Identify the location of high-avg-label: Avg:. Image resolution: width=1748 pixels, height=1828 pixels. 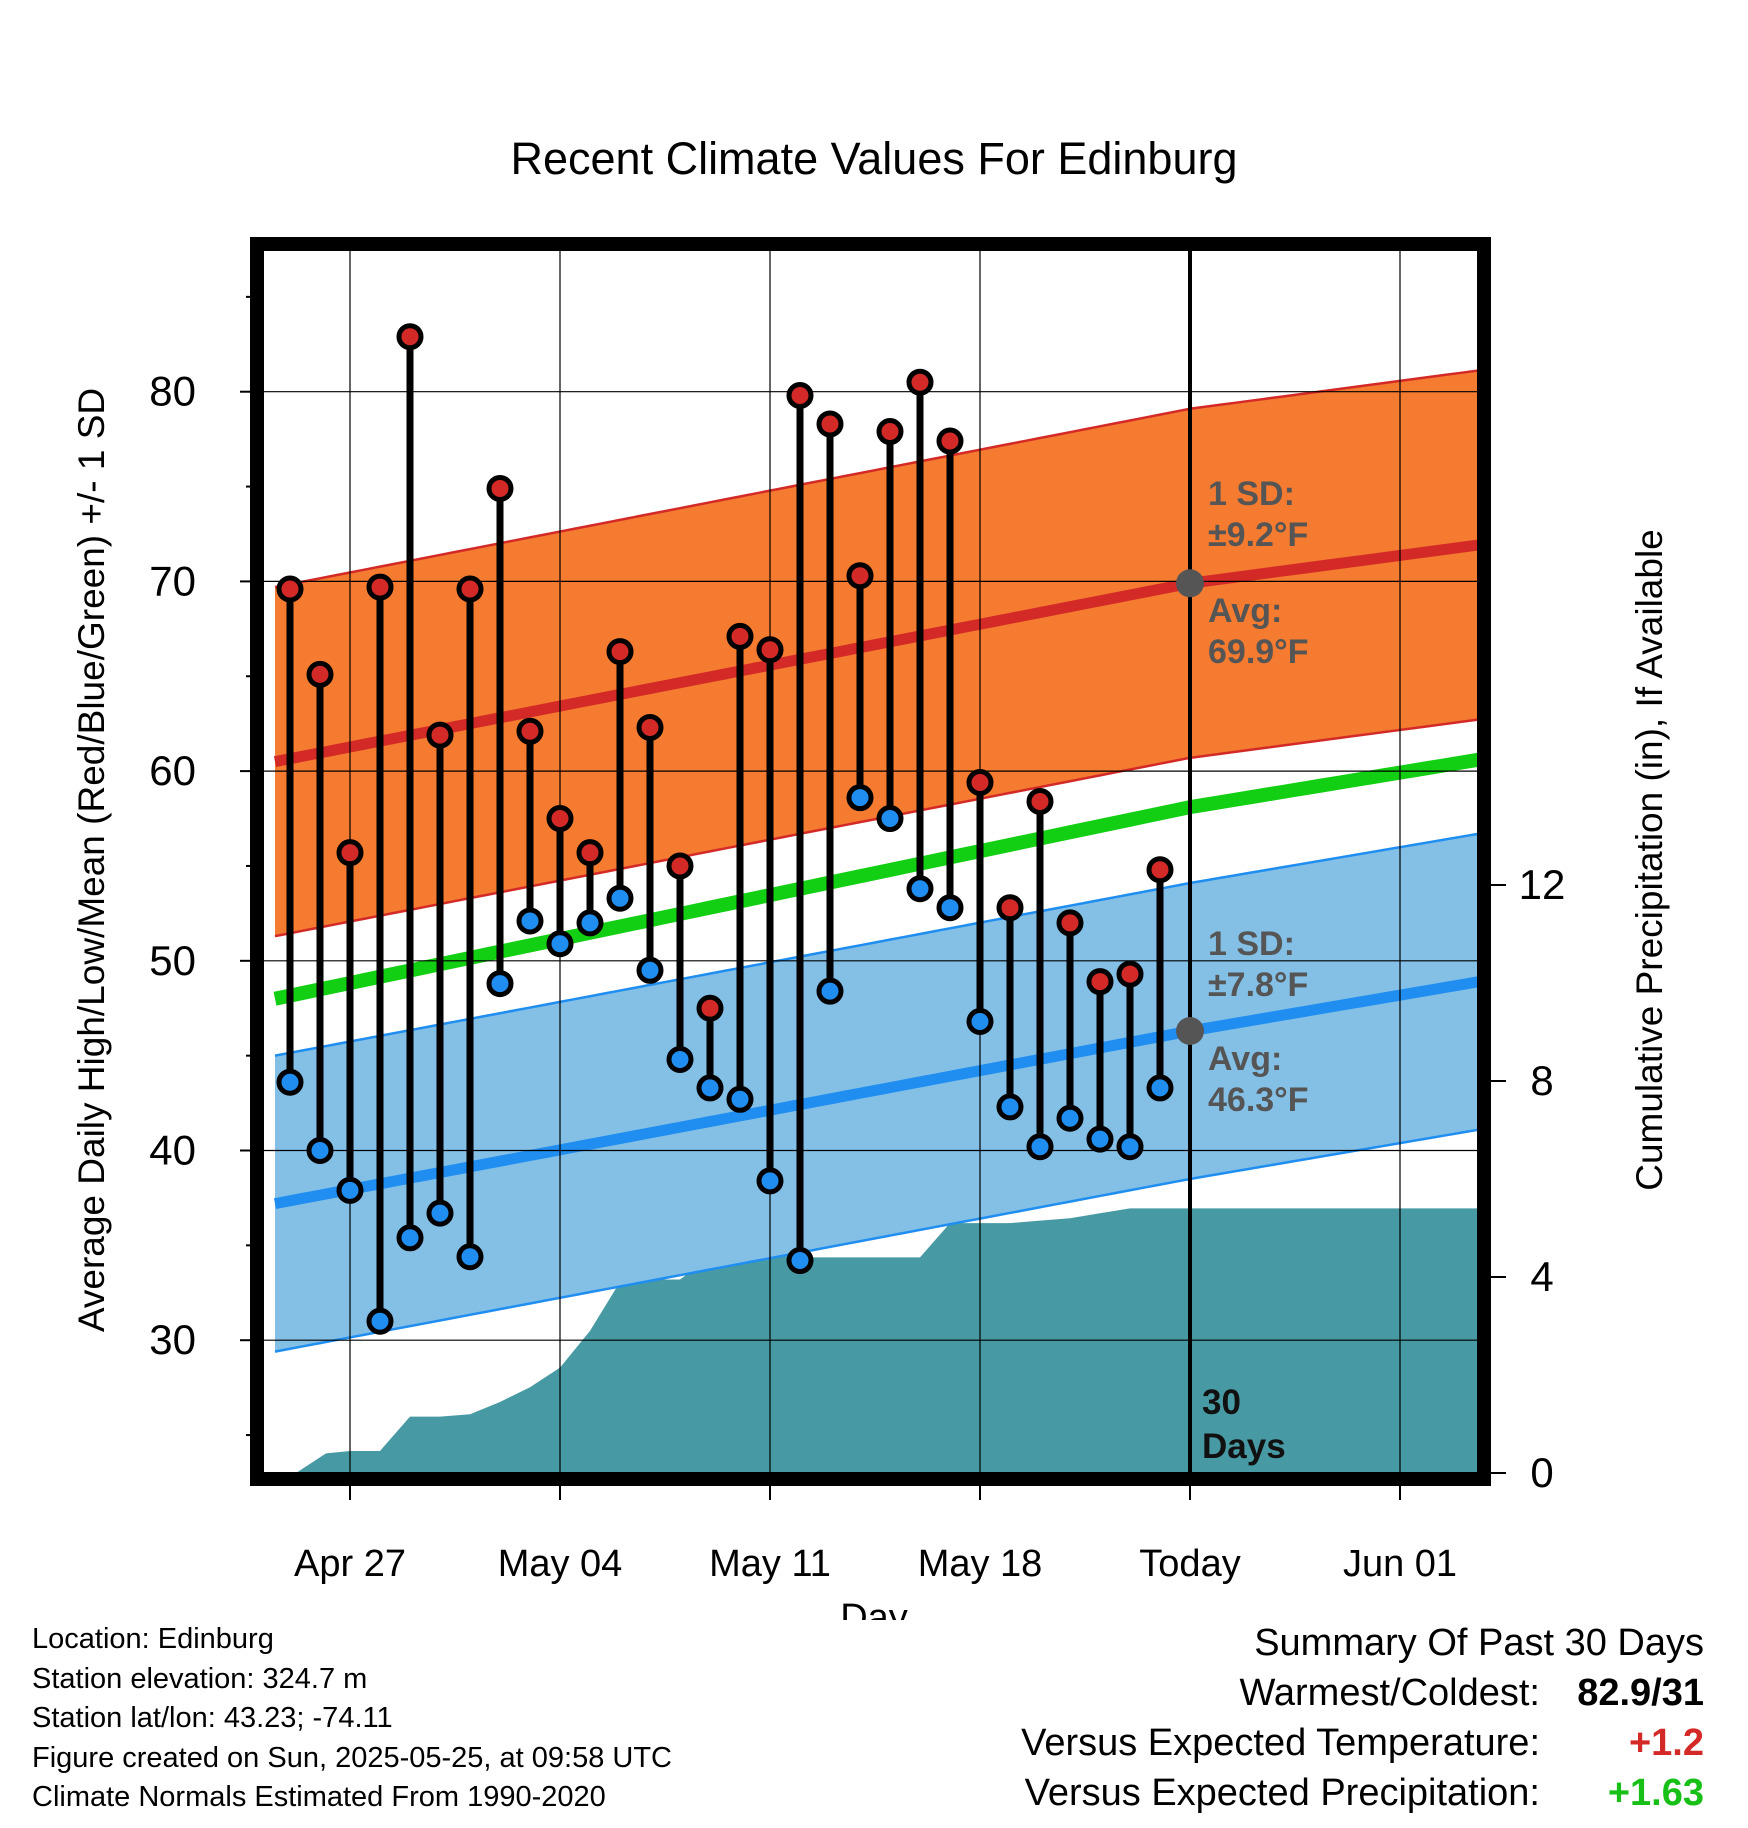
(1245, 611).